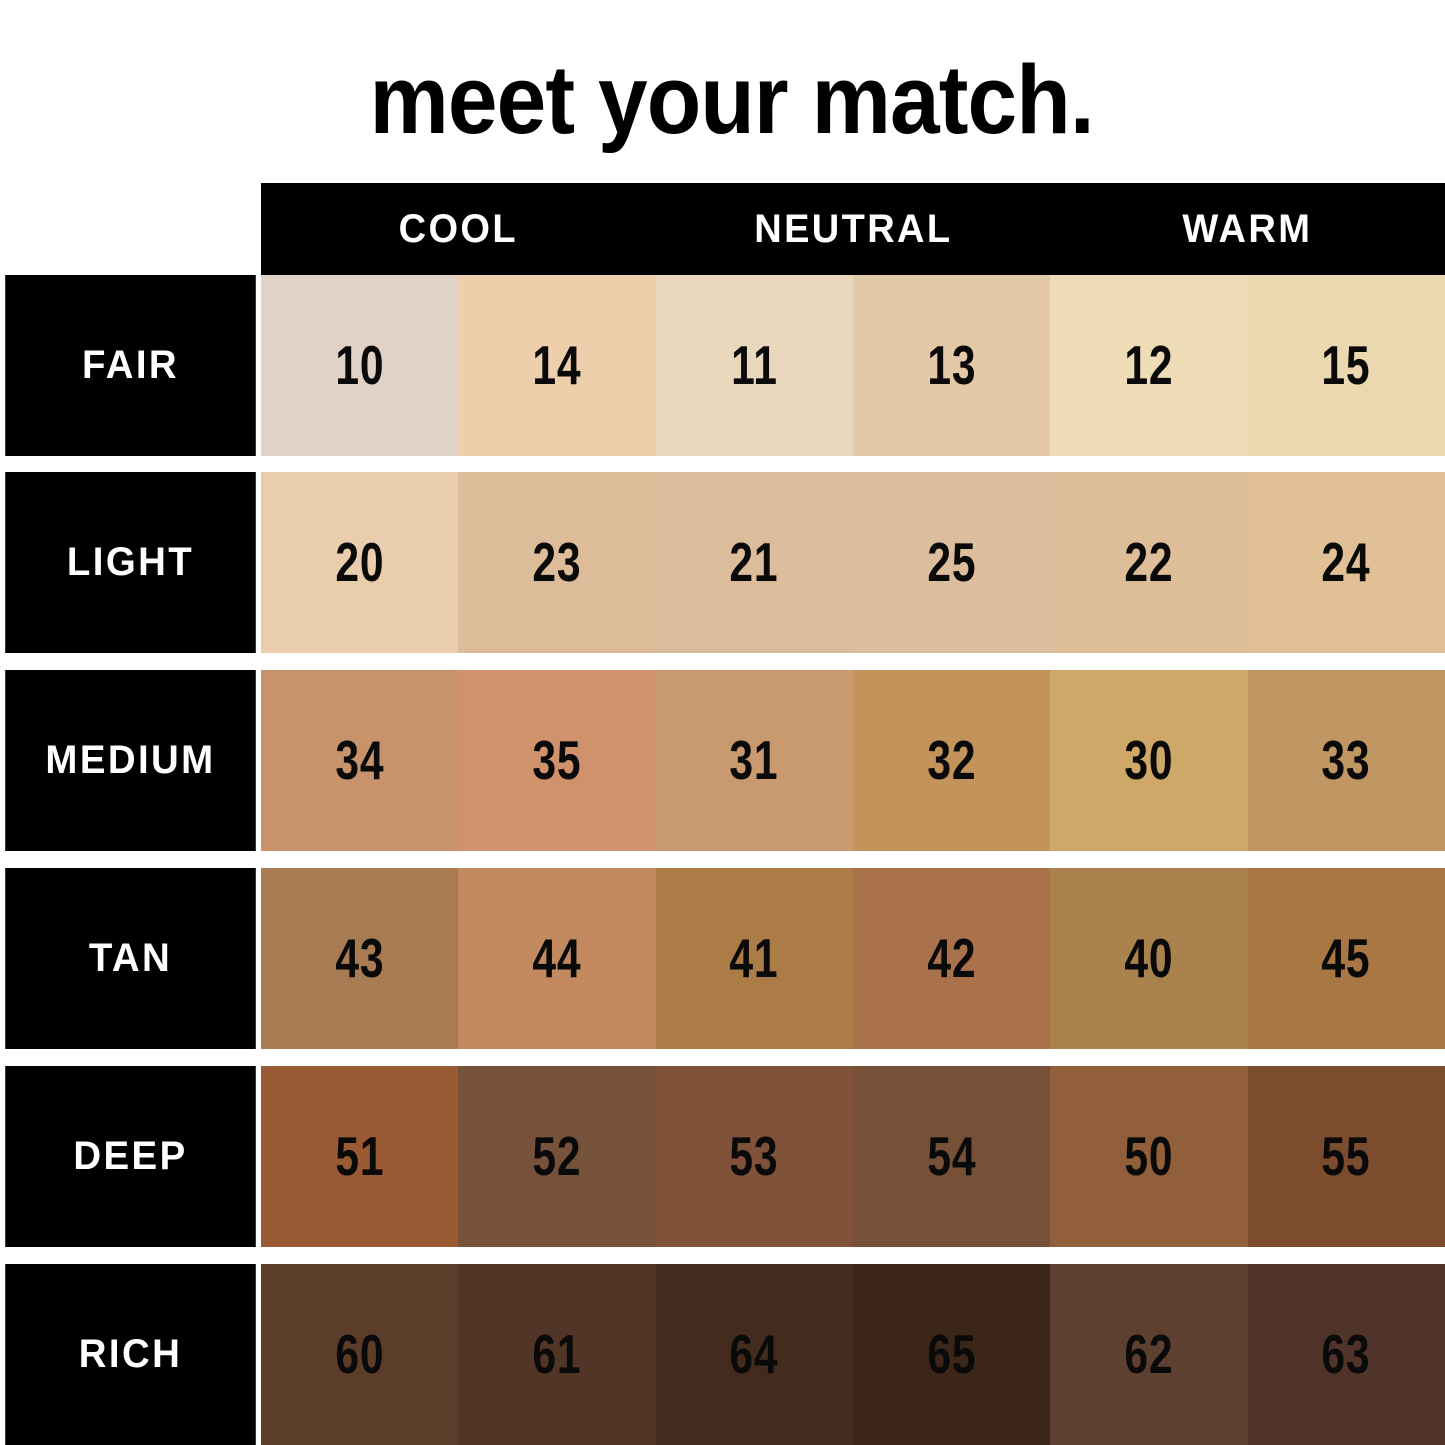 The width and height of the screenshot is (1445, 1445). I want to click on shade-swatch: 41, so click(754, 958).